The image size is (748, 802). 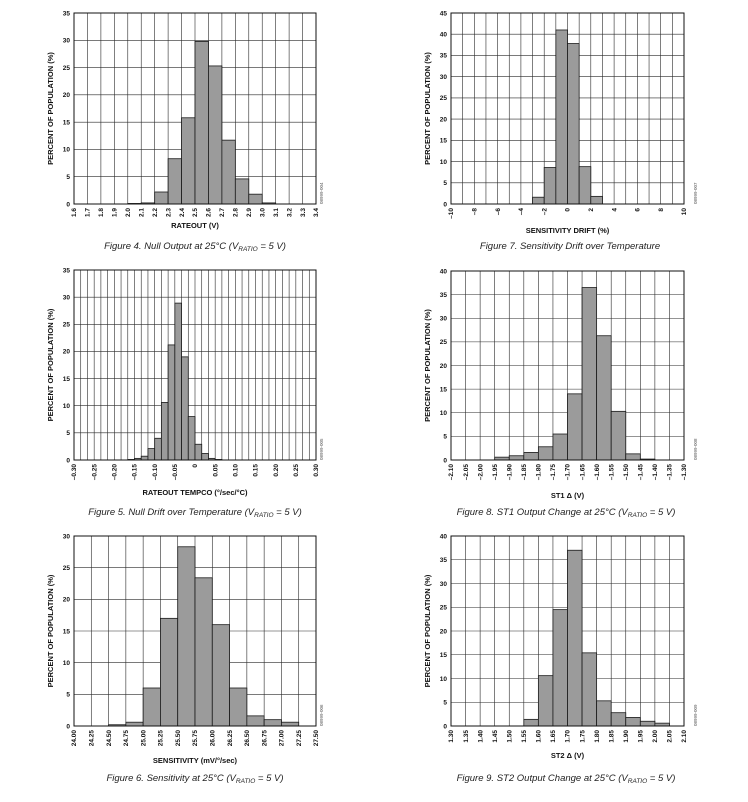 What do you see at coordinates (480, 736) in the screenshot?
I see `x-tick-label: 1.40` at bounding box center [480, 736].